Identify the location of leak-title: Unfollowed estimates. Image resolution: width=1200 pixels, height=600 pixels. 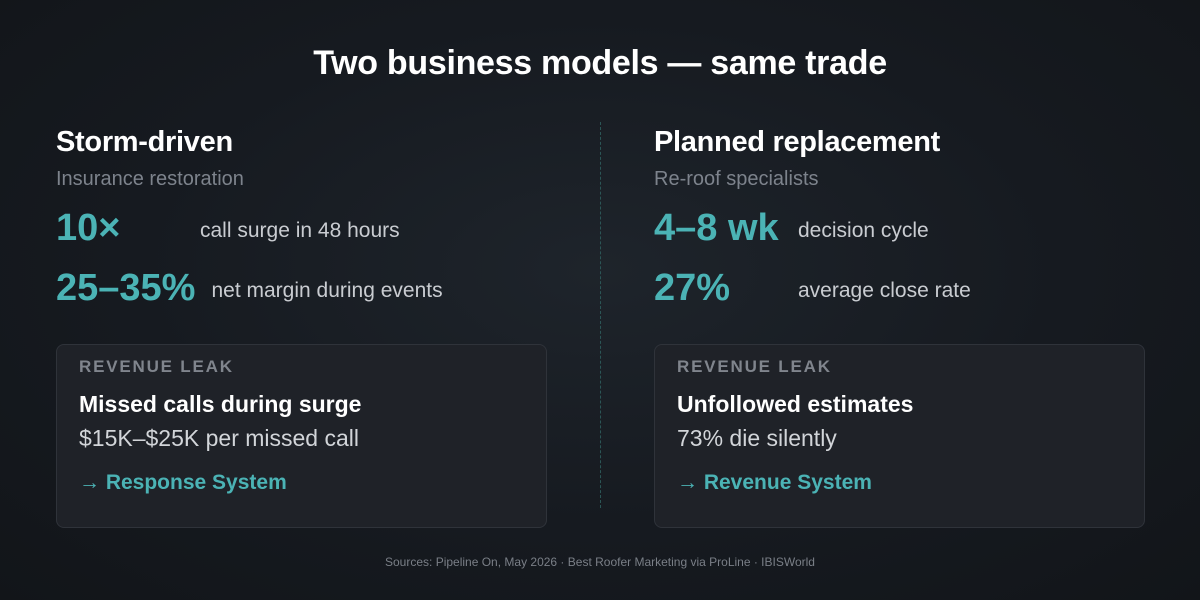
(795, 404).